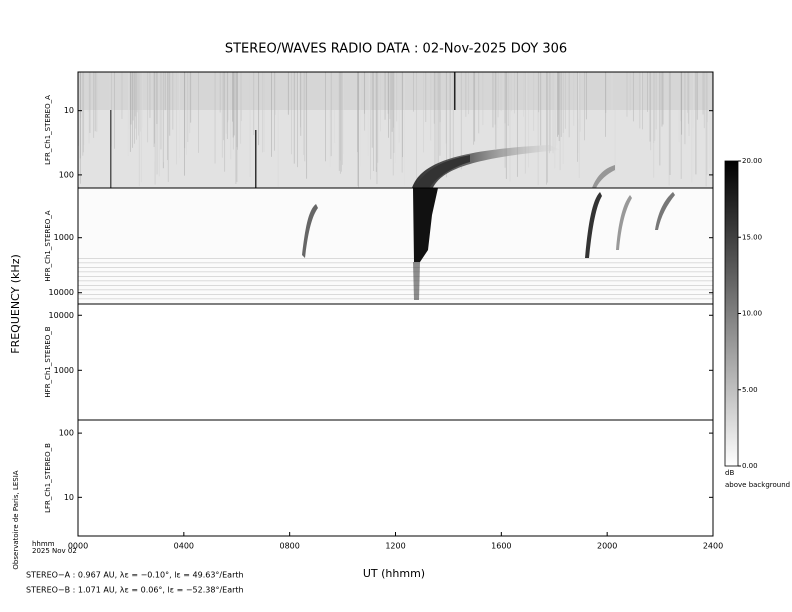  What do you see at coordinates (713, 546) in the screenshot?
I see `x-tick-label: 2400` at bounding box center [713, 546].